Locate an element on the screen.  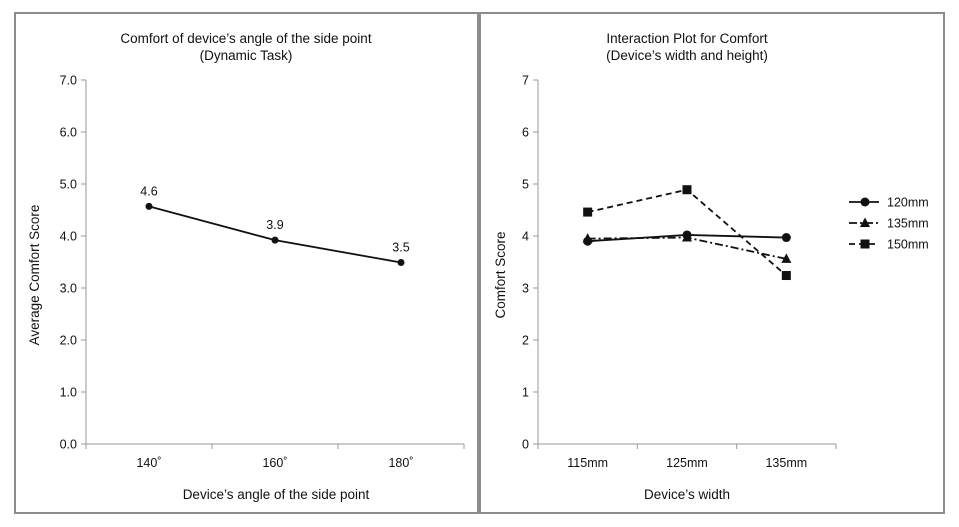
data-label: 4.6 is located at coordinates (148, 191).